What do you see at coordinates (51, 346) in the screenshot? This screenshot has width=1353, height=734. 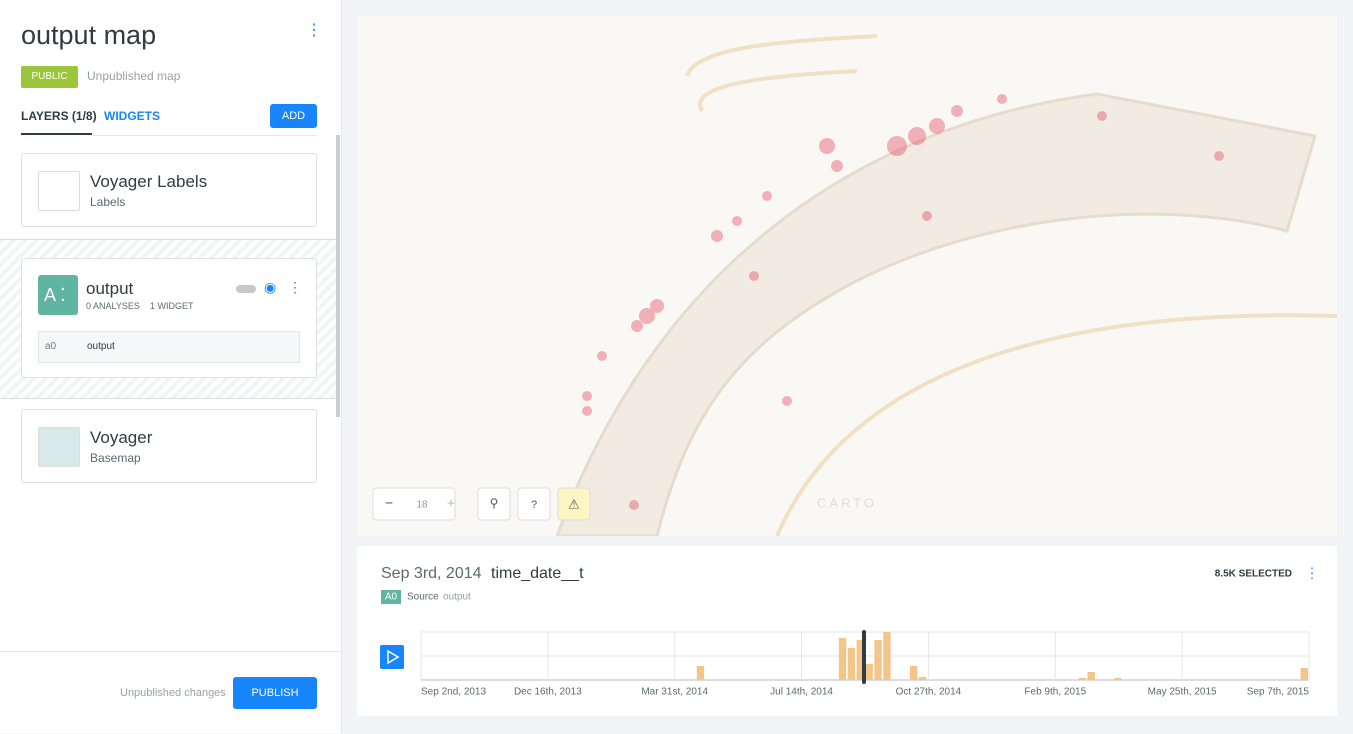 I see `node-id: a0` at bounding box center [51, 346].